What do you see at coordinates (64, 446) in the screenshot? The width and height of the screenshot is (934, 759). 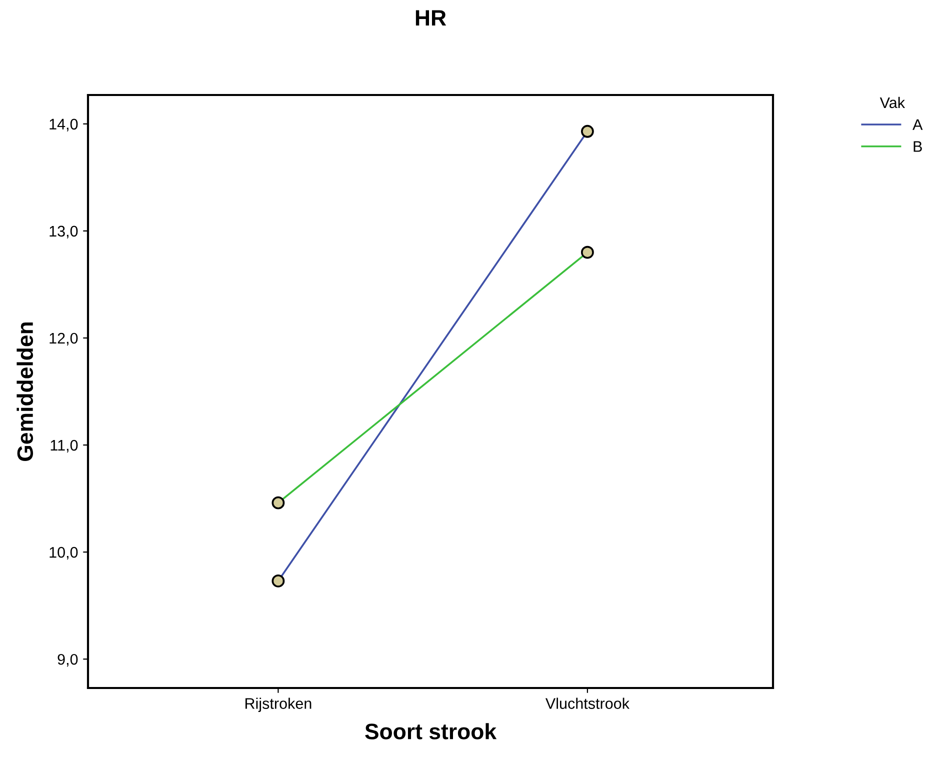 I see `y-tick-label: 11,0` at bounding box center [64, 446].